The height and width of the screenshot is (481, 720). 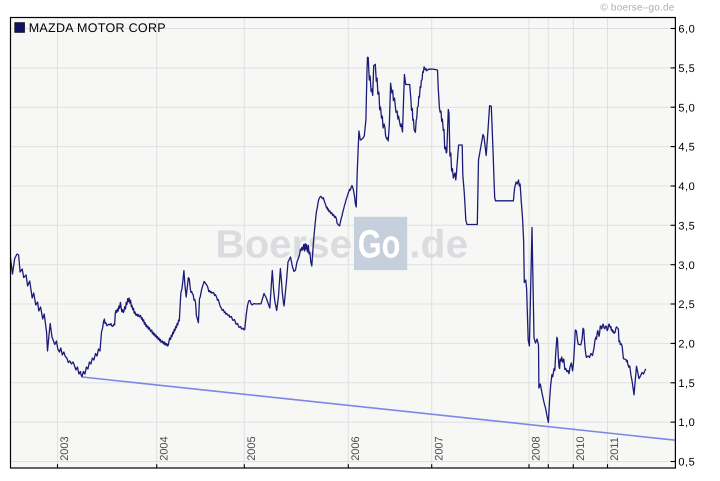 I want to click on svg-text: 2004, so click(x=164, y=448).